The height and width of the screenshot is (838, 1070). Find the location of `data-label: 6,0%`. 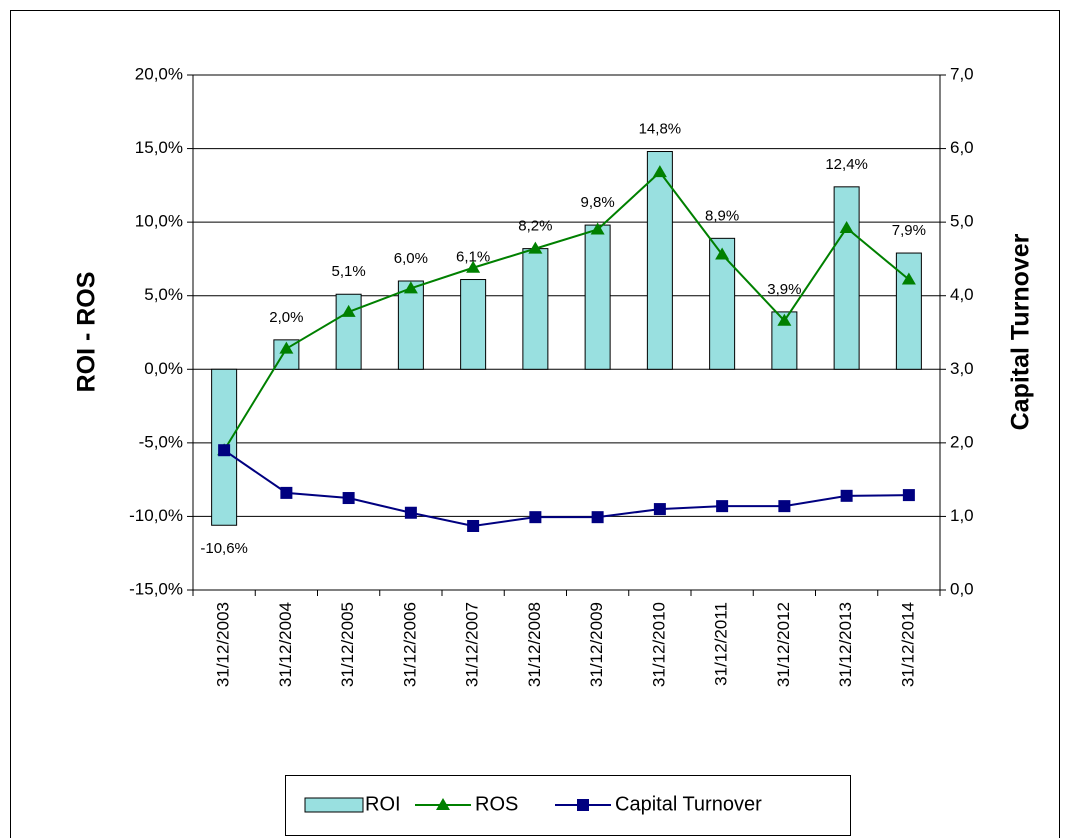

data-label: 6,0% is located at coordinates (411, 258).